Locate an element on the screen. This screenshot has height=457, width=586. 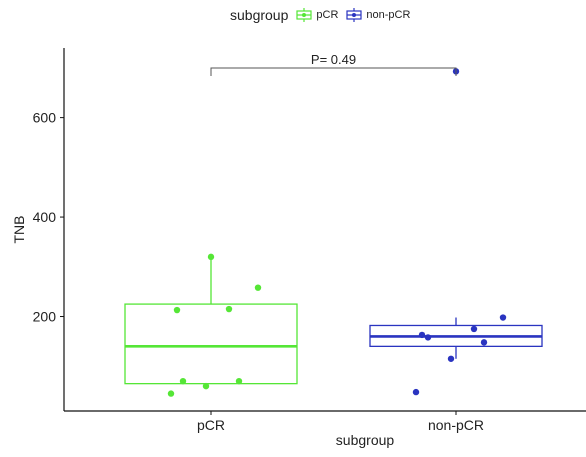
x-tick-label: pCR is located at coordinates (211, 425).